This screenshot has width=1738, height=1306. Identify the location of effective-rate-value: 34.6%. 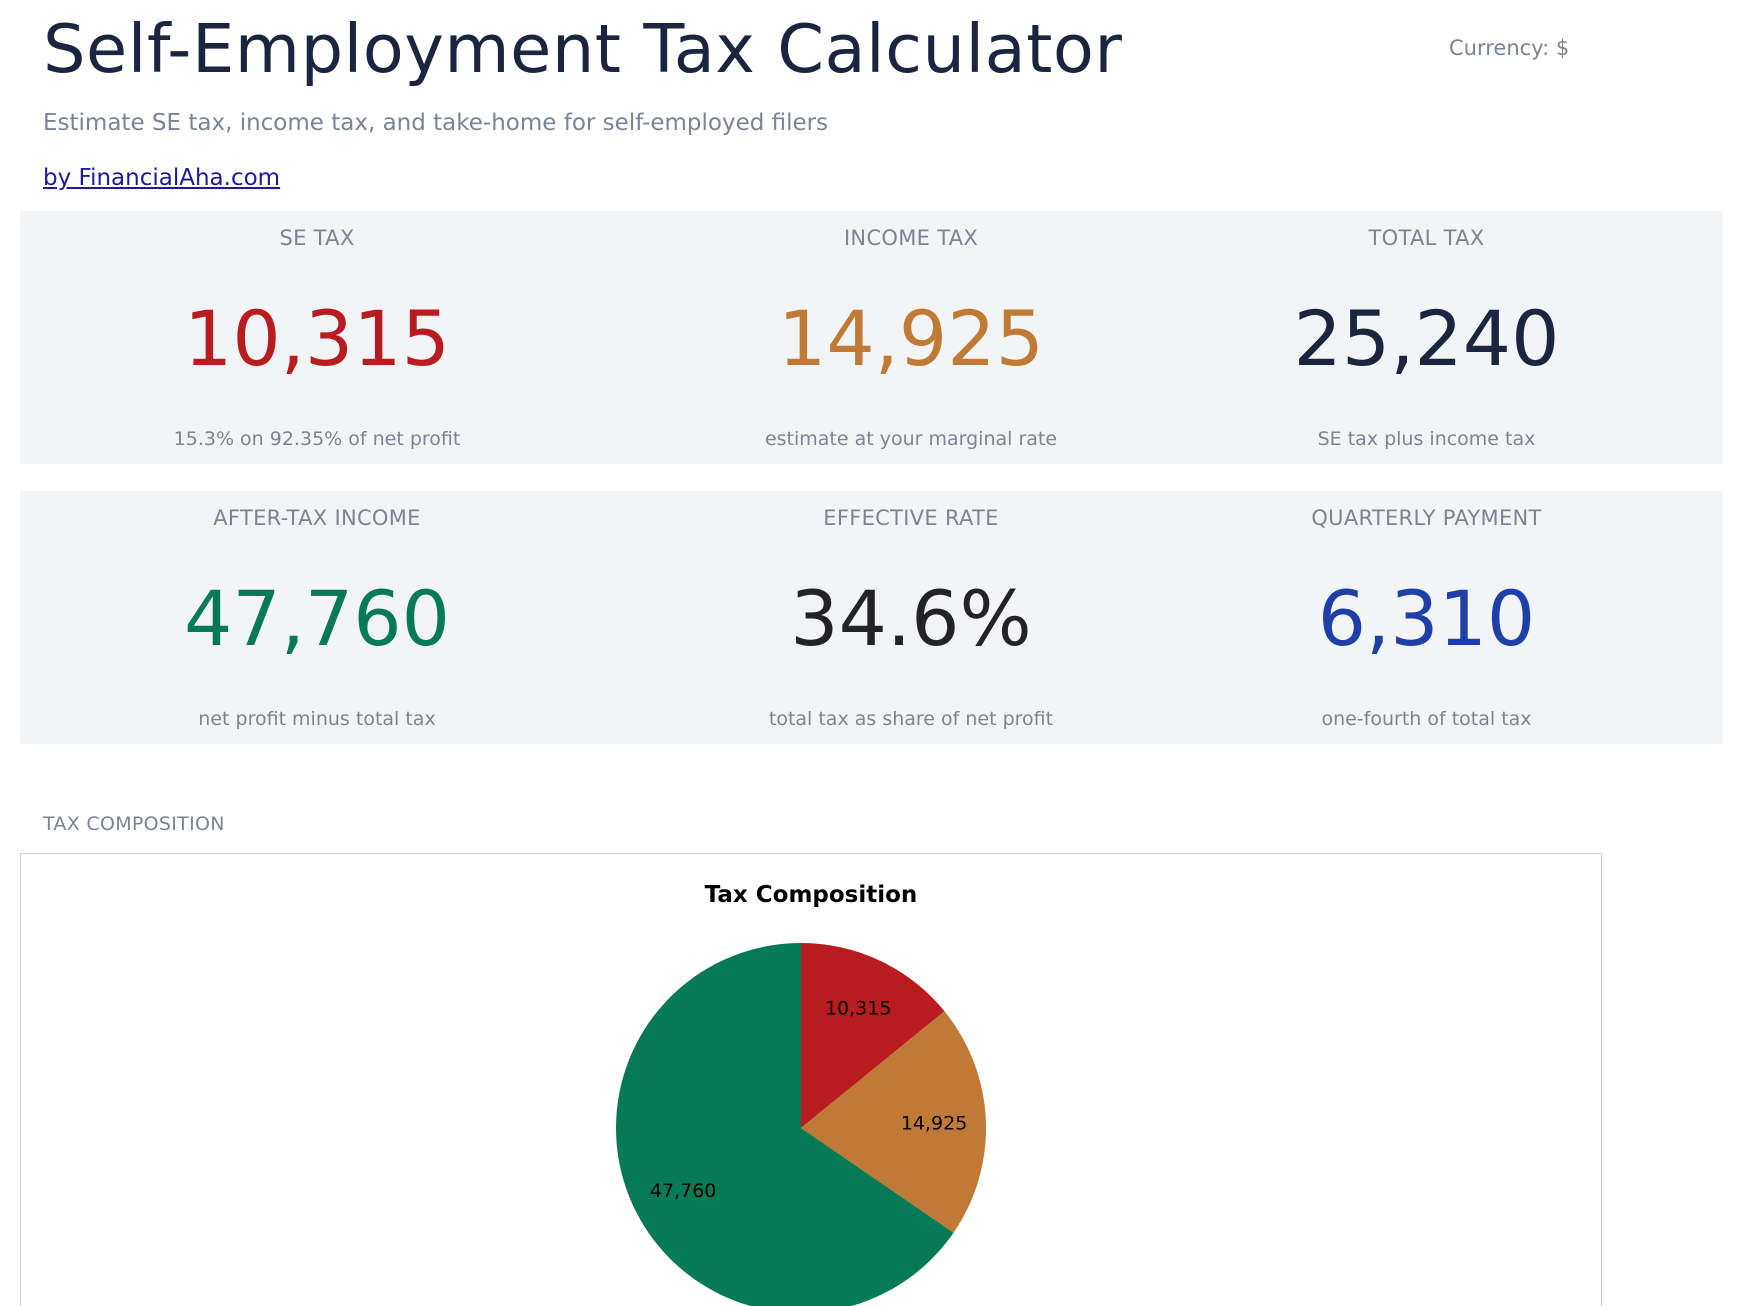
(911, 618).